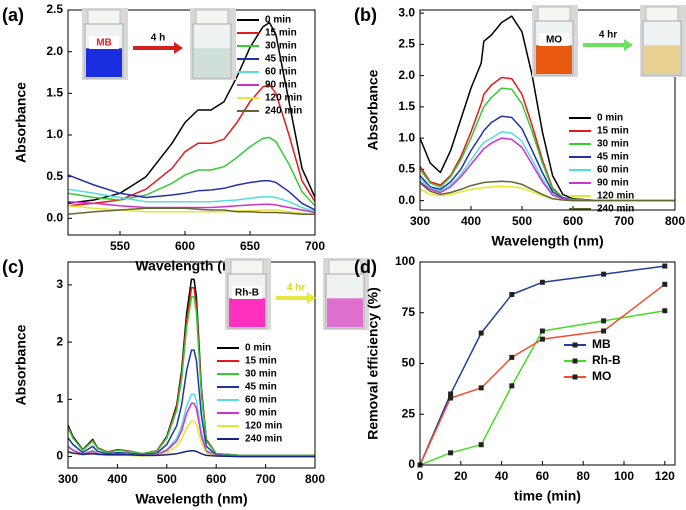 This screenshot has width=686, height=510. I want to click on y-axis-label: Absorbance, so click(21, 122).